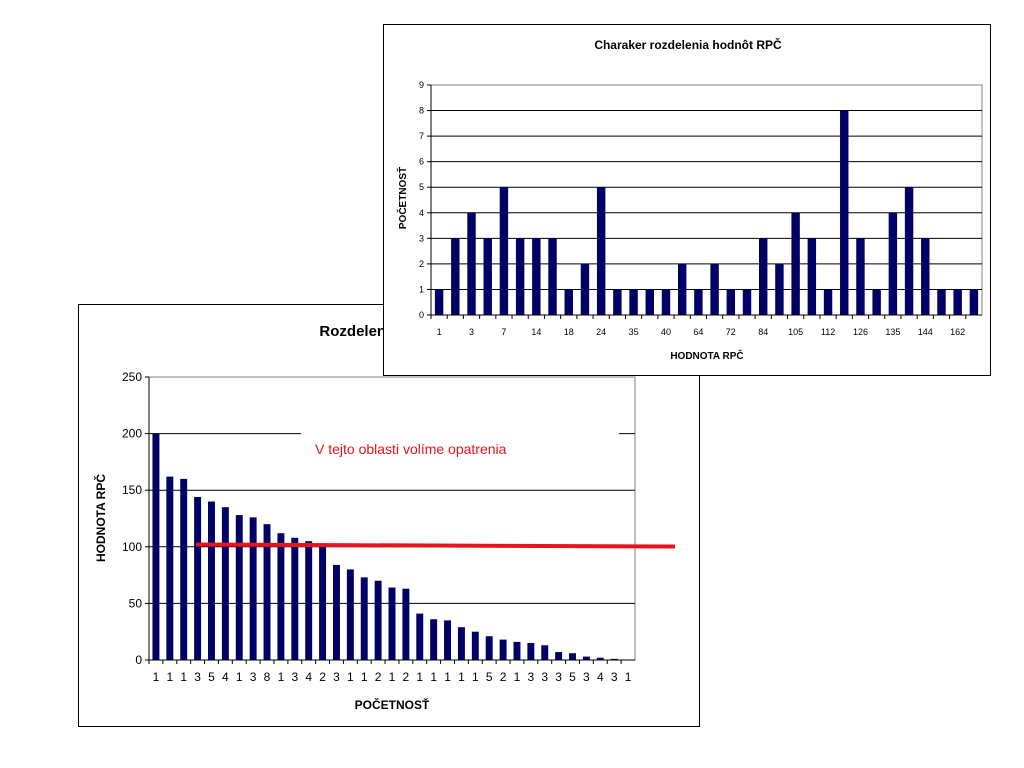 This screenshot has width=1024, height=768. I want to click on y-tick-label: 8, so click(421, 111).